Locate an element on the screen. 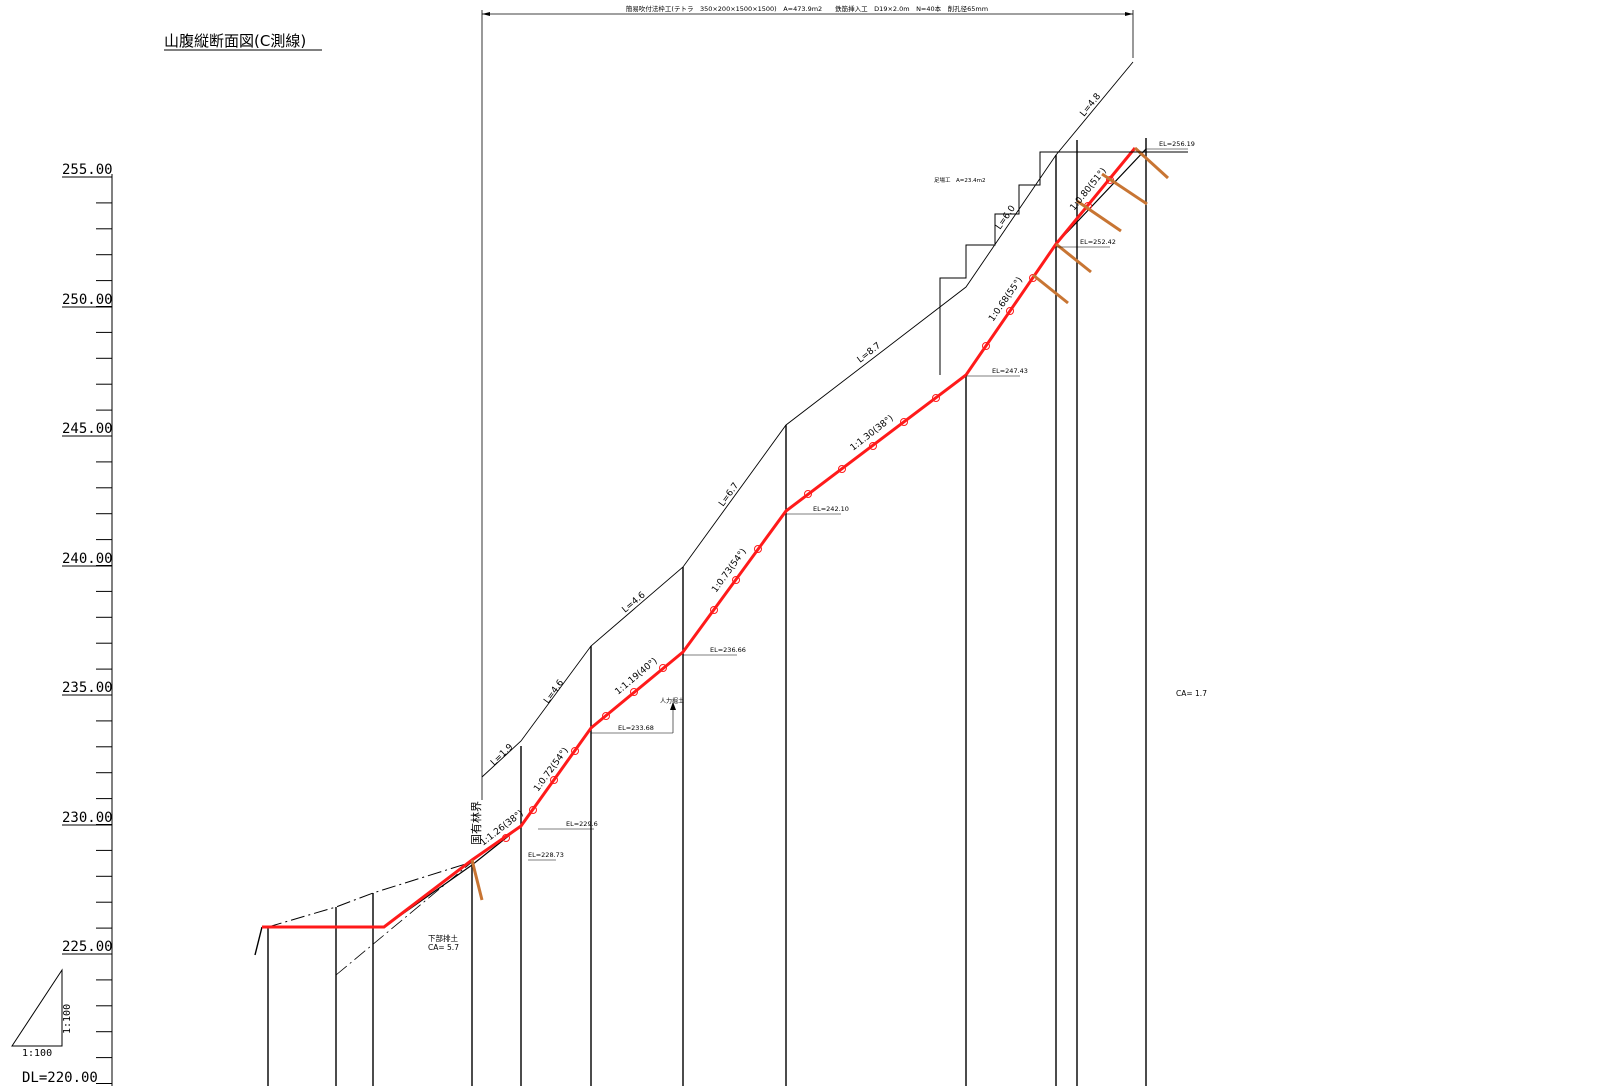  length-label: L=4.8 is located at coordinates (1091, 105).